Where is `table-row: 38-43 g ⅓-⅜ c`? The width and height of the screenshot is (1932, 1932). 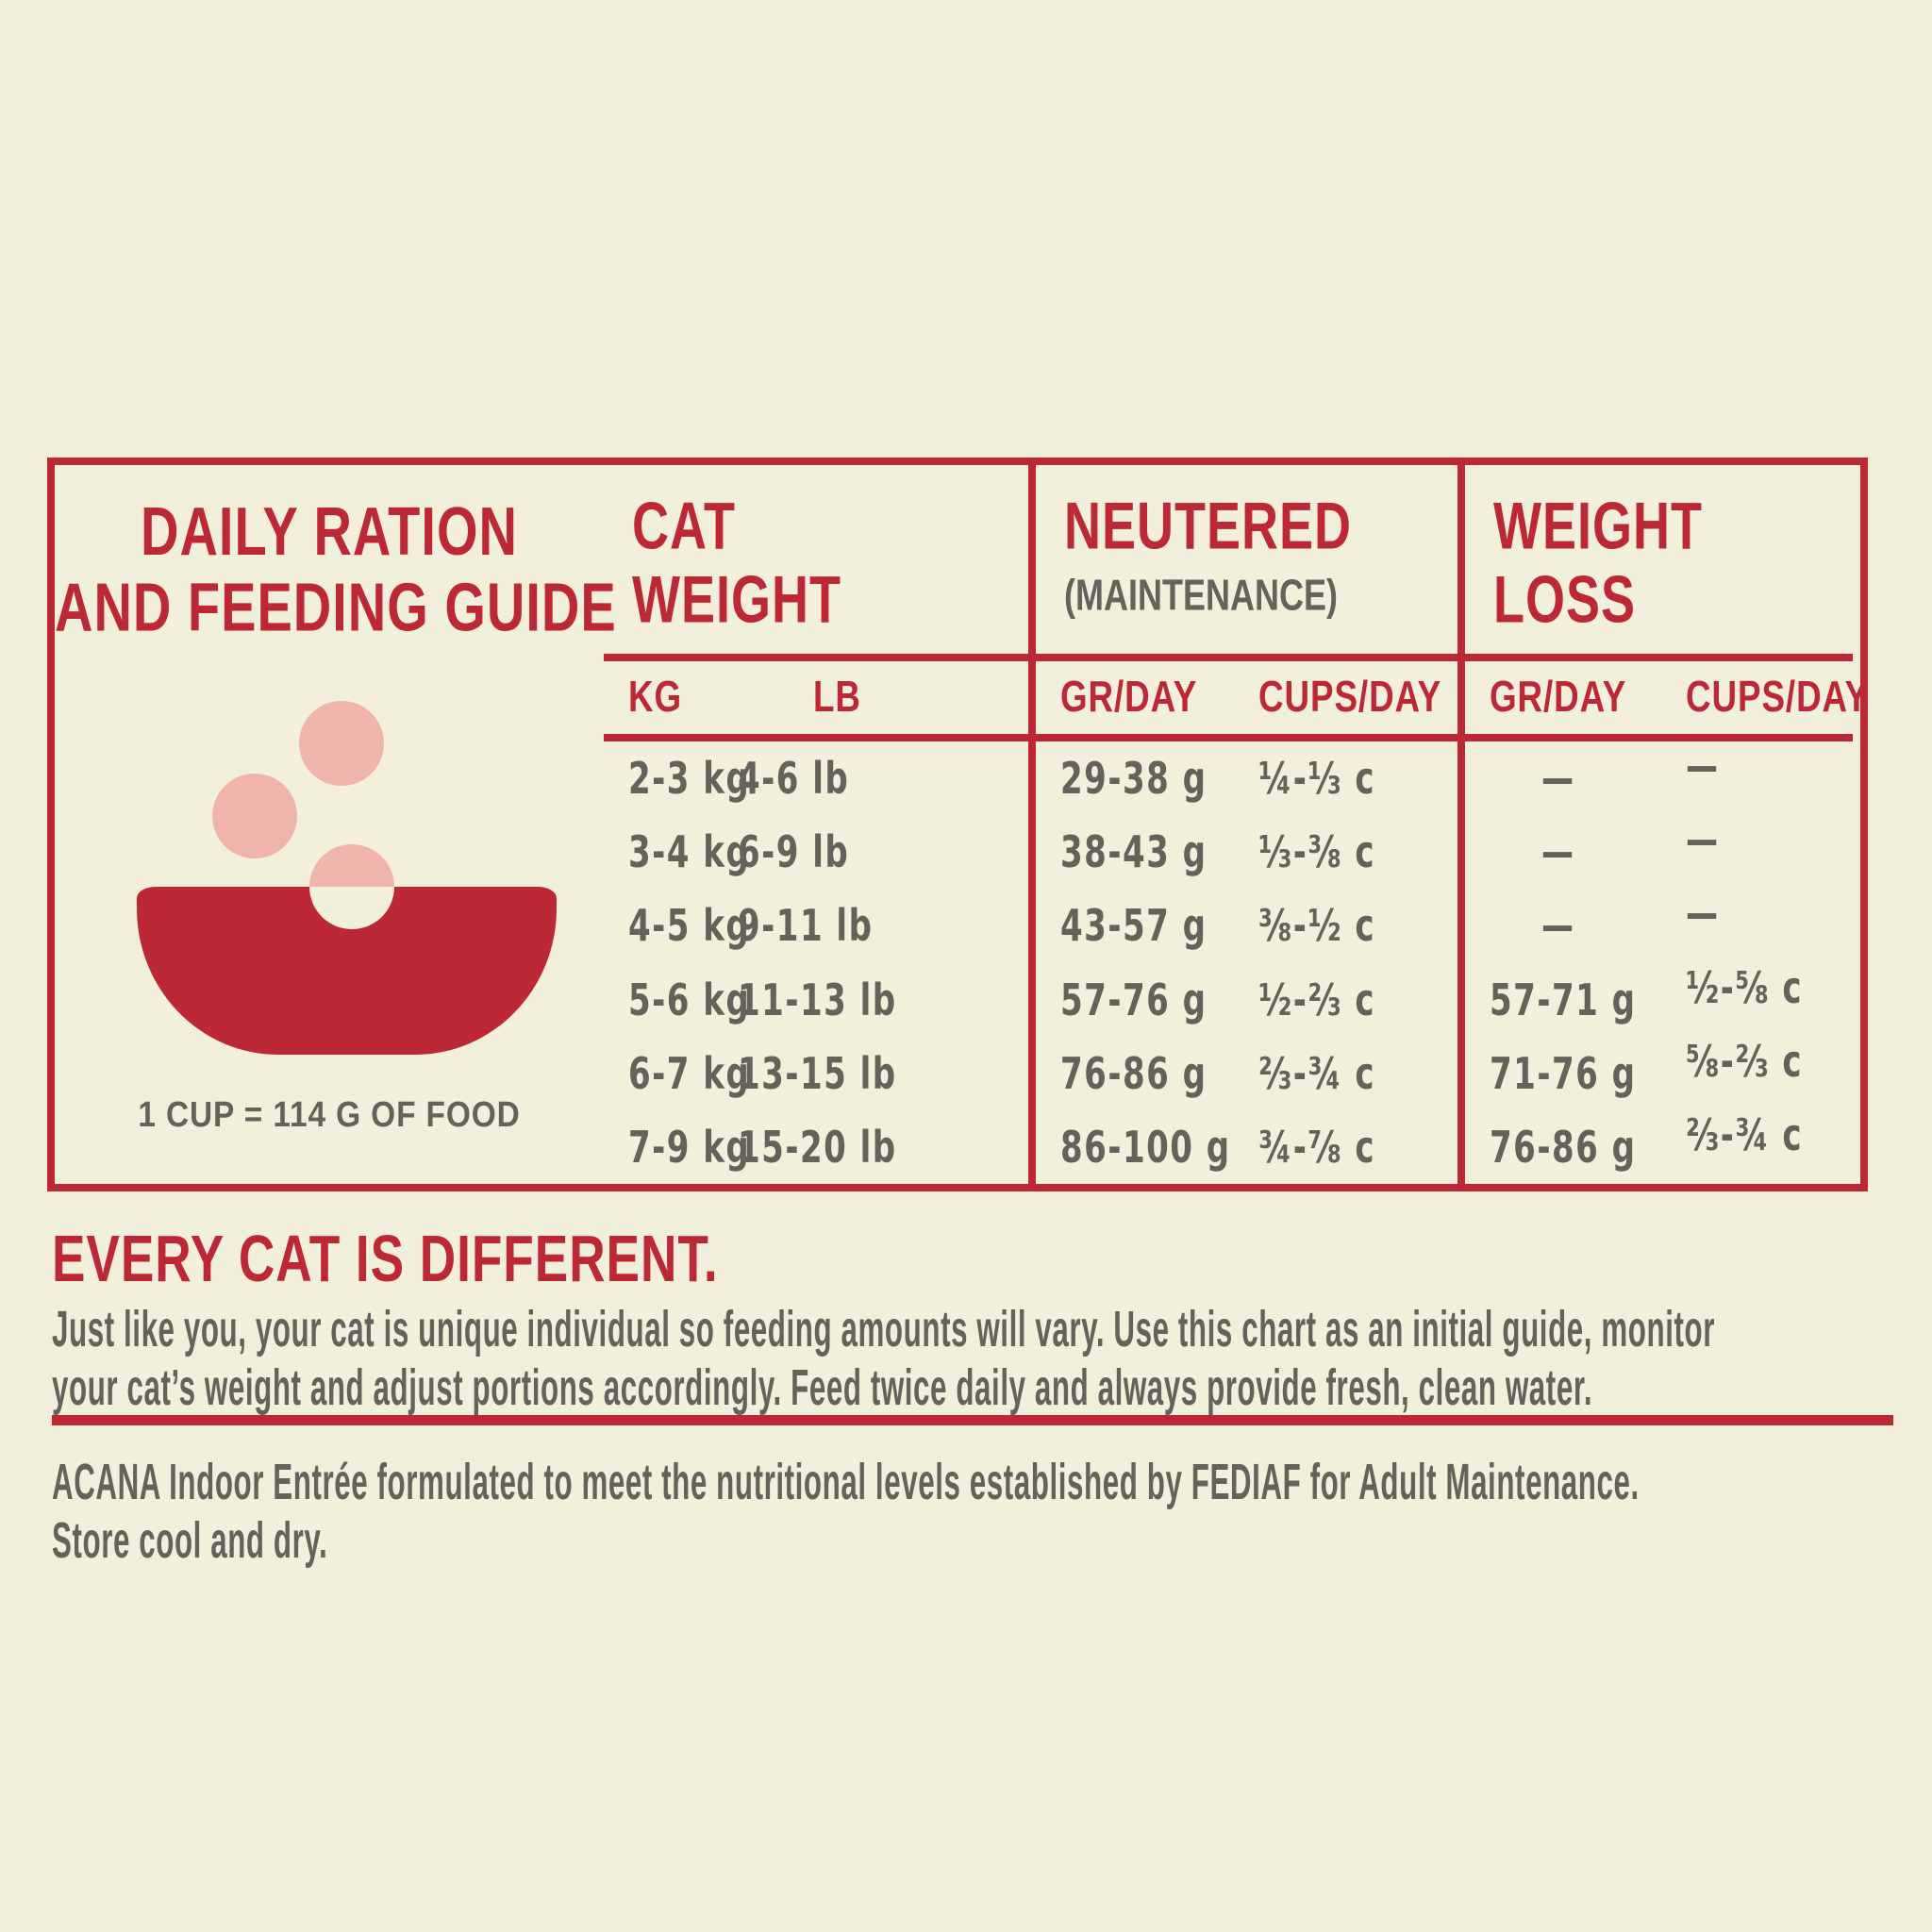 table-row: 38-43 g ⅓-⅜ c is located at coordinates (1258, 852).